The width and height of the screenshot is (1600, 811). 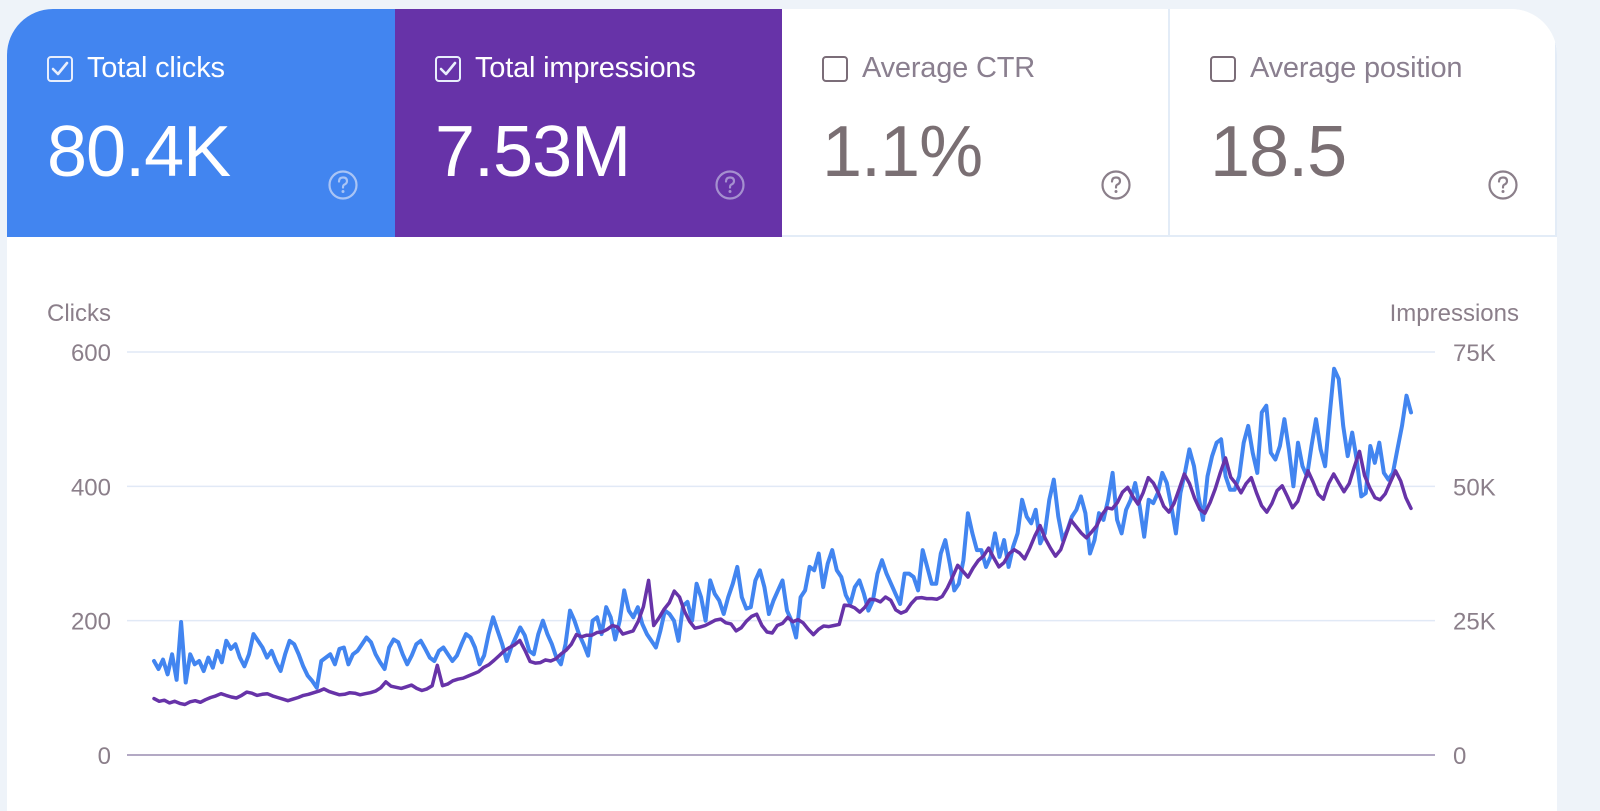 What do you see at coordinates (104, 756) in the screenshot?
I see `y-tick-label-left: 0` at bounding box center [104, 756].